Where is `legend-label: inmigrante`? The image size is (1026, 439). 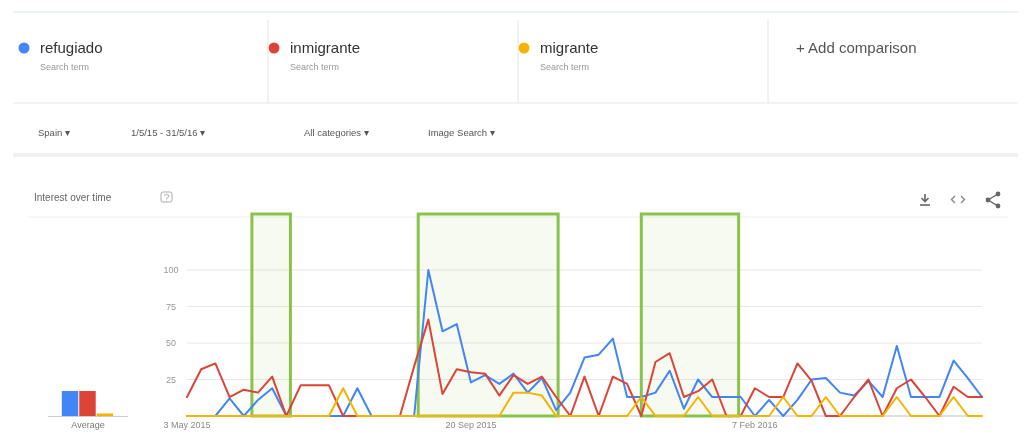
legend-label: inmigrante is located at coordinates (325, 47).